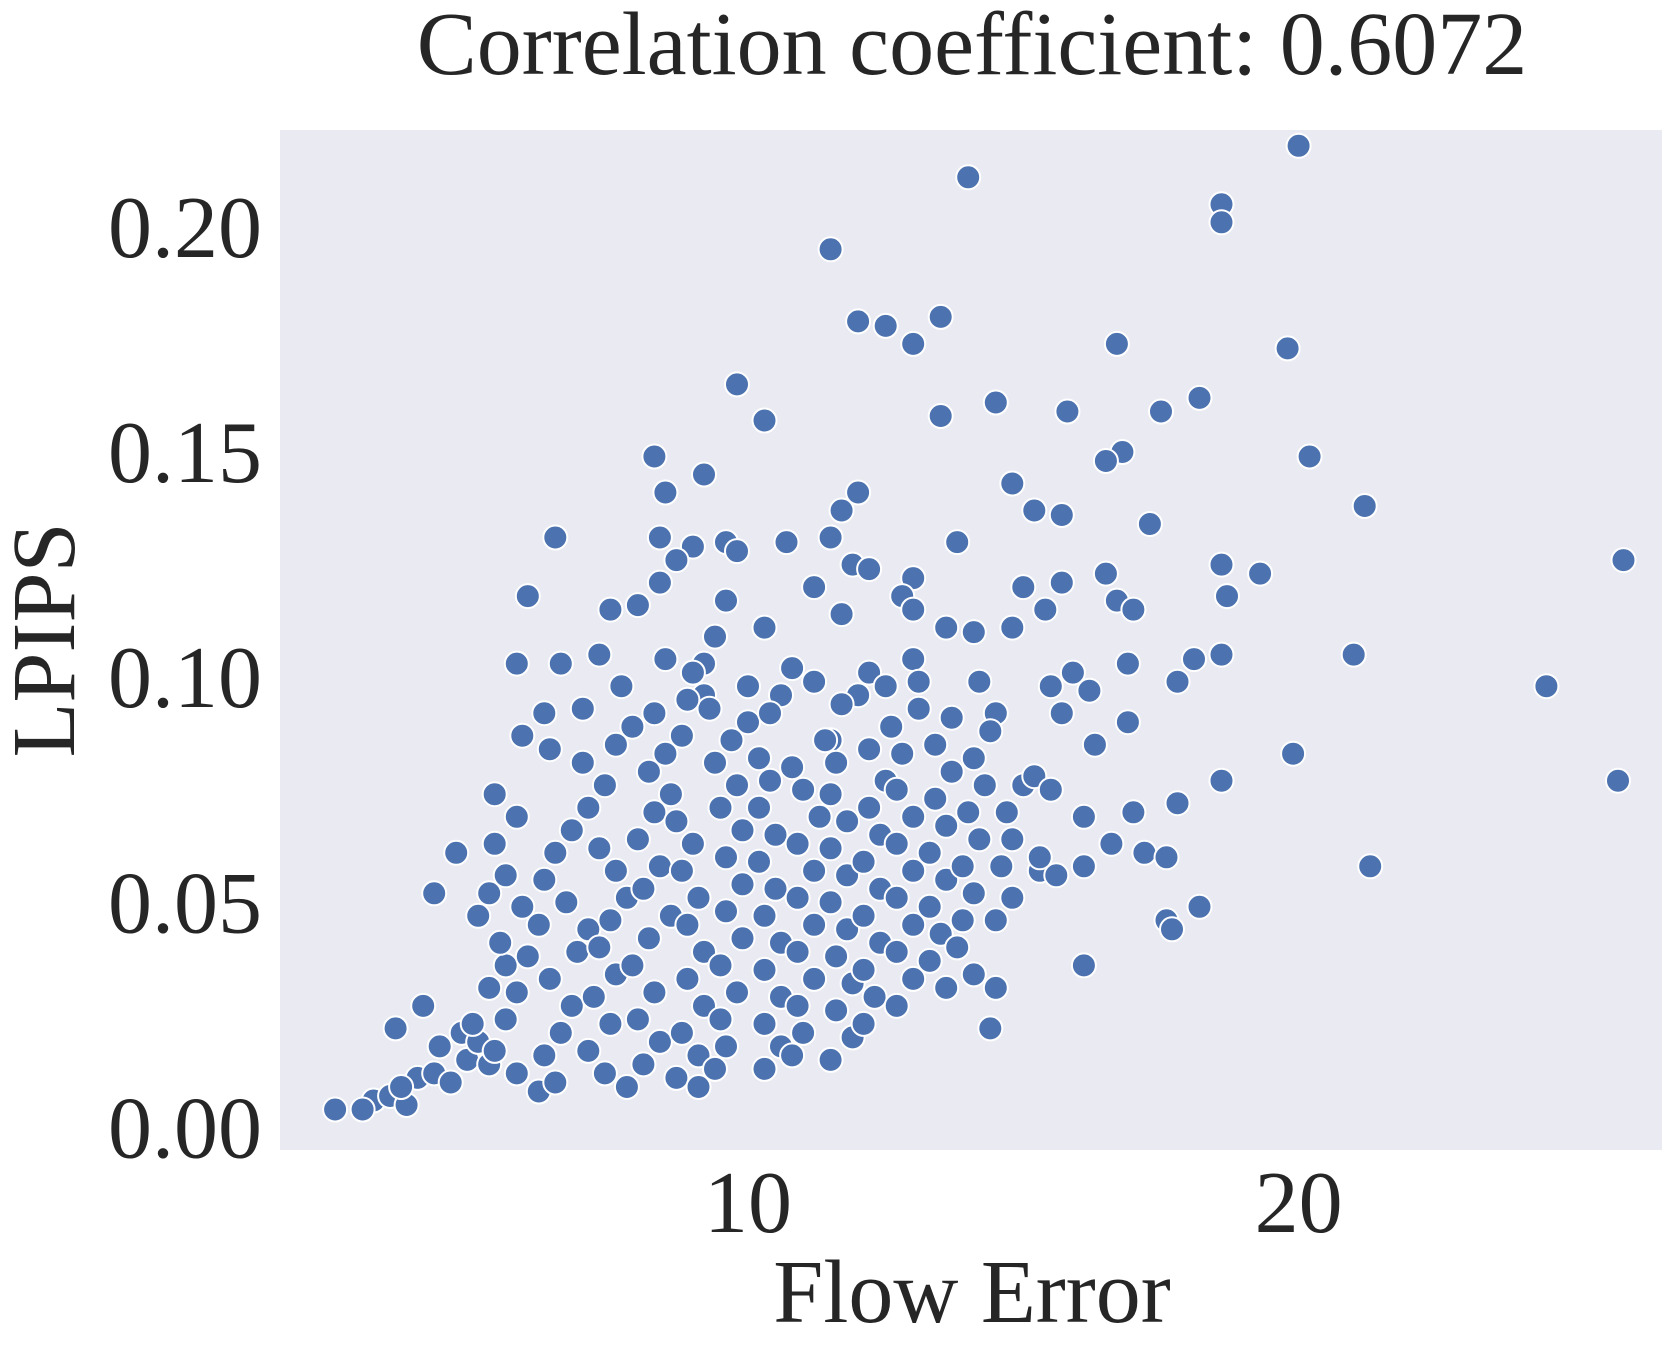  Describe the element at coordinates (1023, 1203) in the screenshot. I see `x-tick-labels: 10 20` at that location.